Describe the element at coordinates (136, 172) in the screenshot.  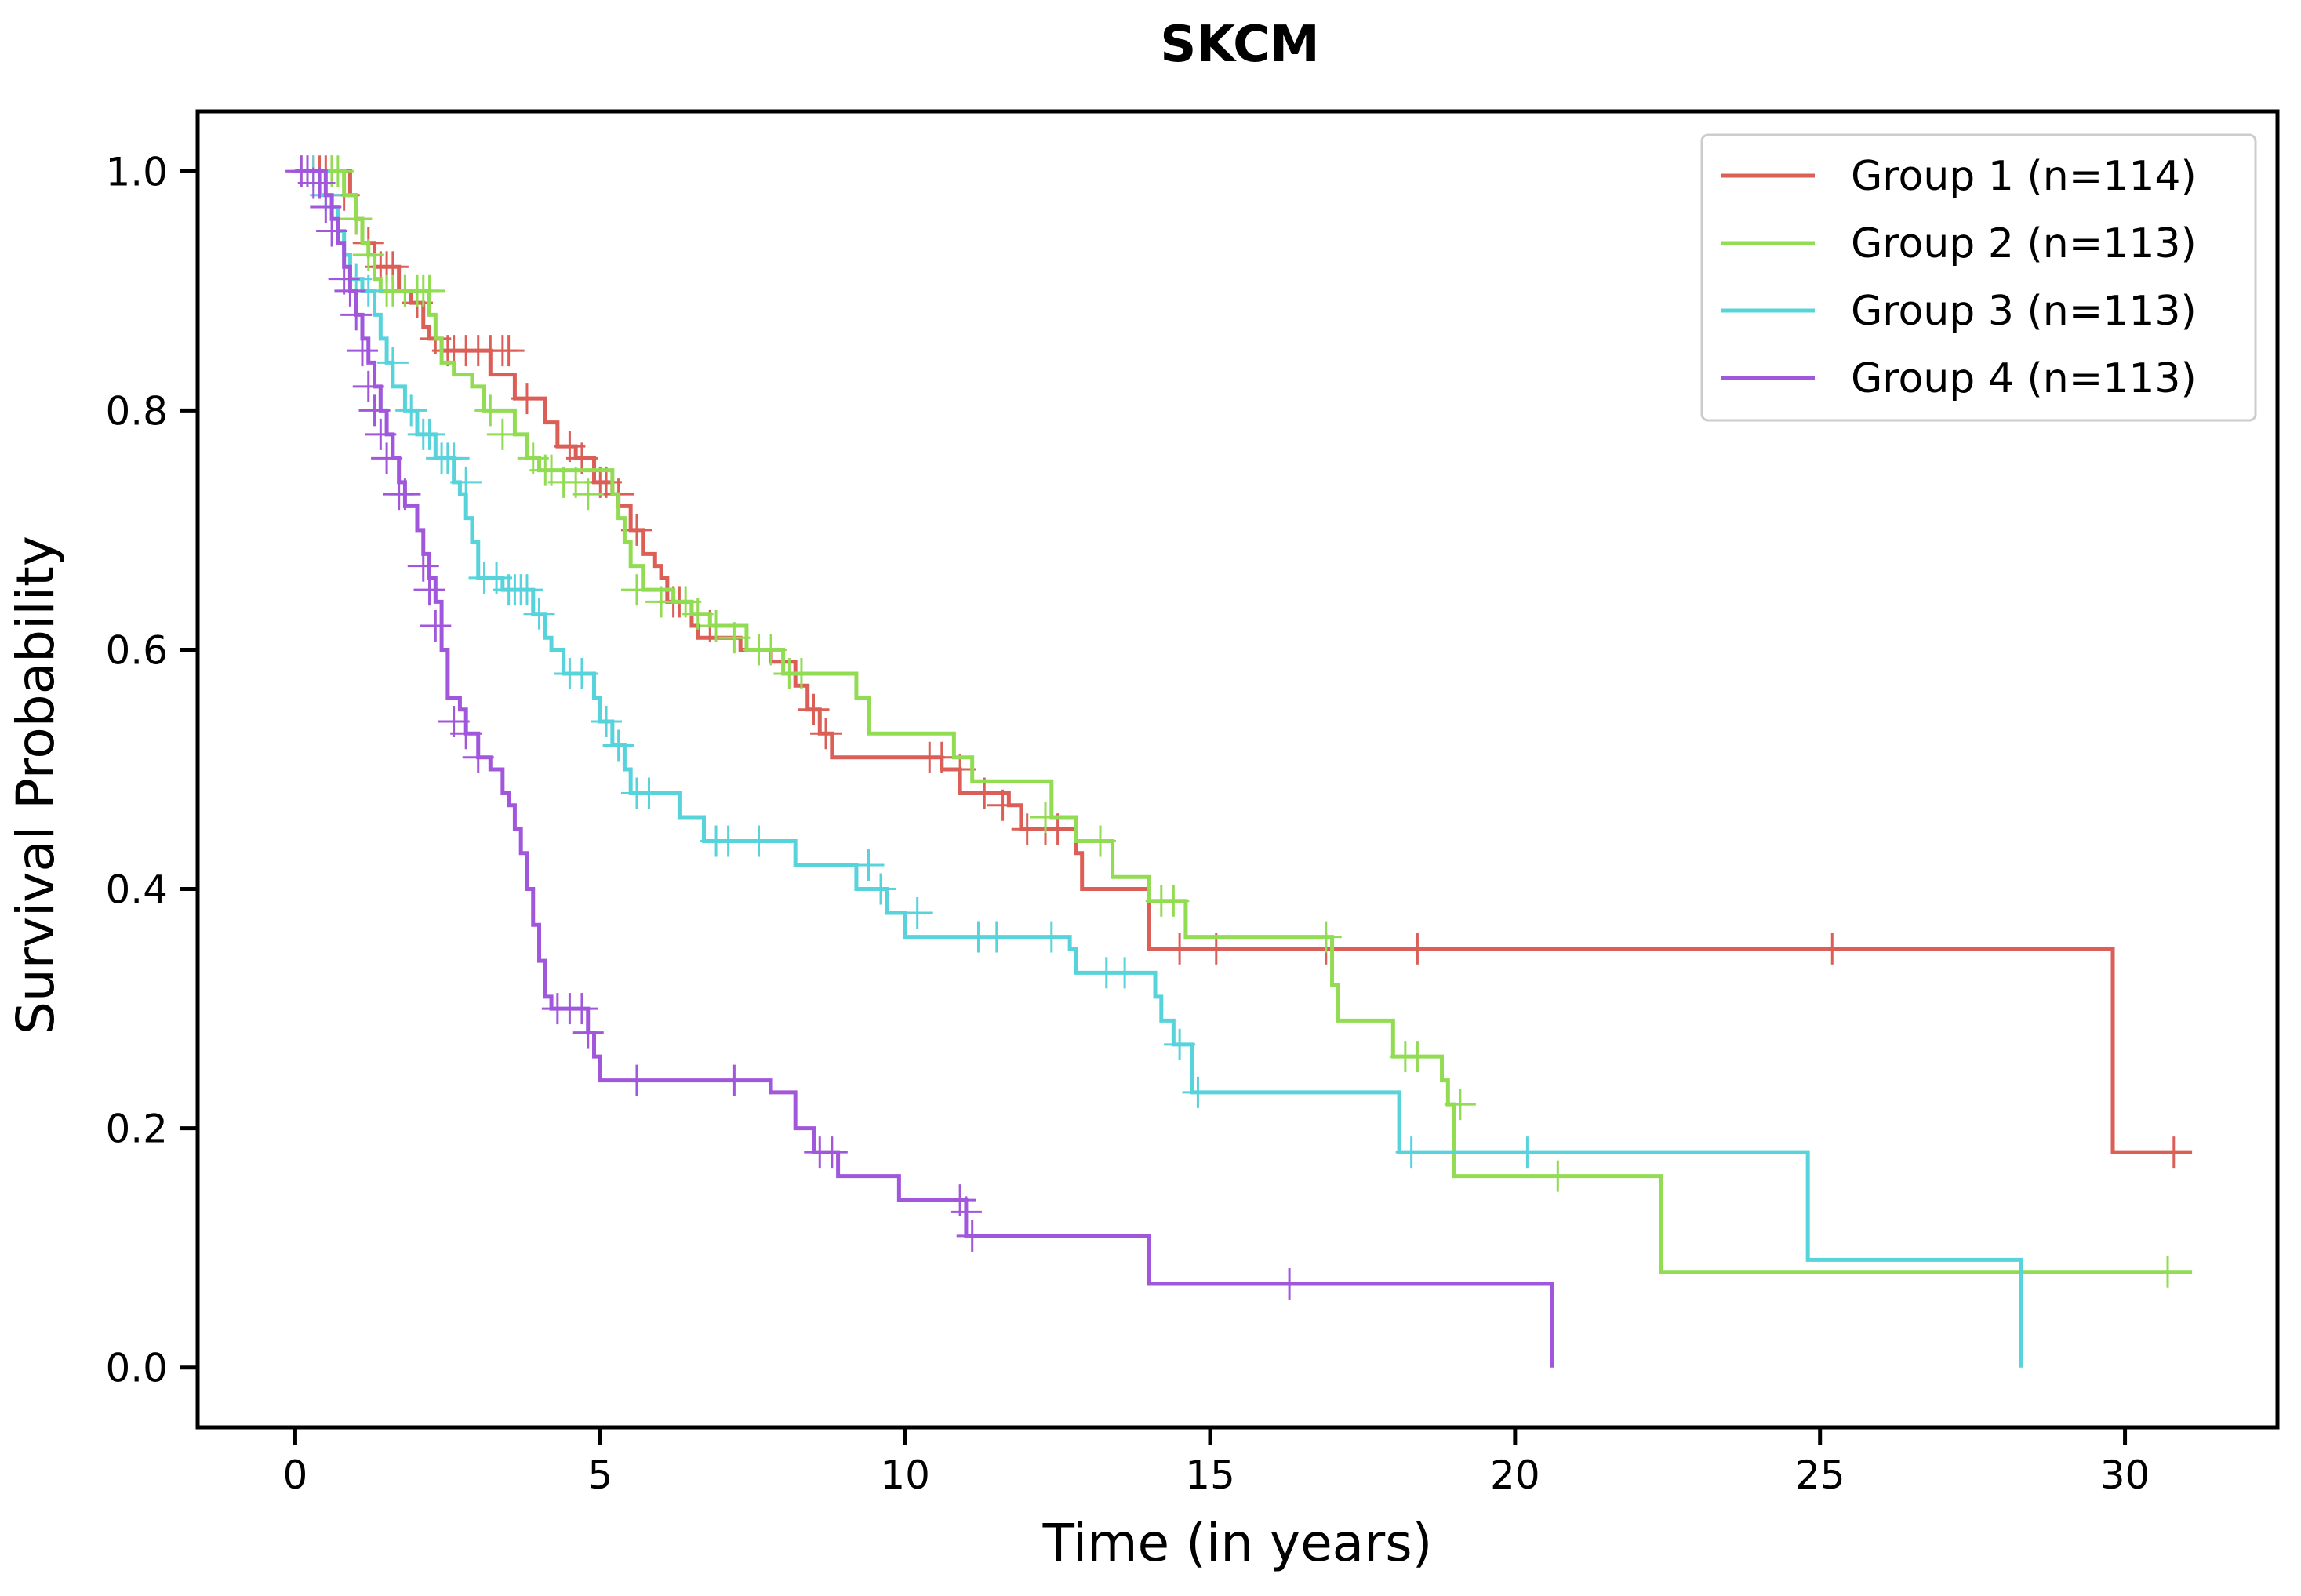
I see `y-tick-label: 1.0` at that location.